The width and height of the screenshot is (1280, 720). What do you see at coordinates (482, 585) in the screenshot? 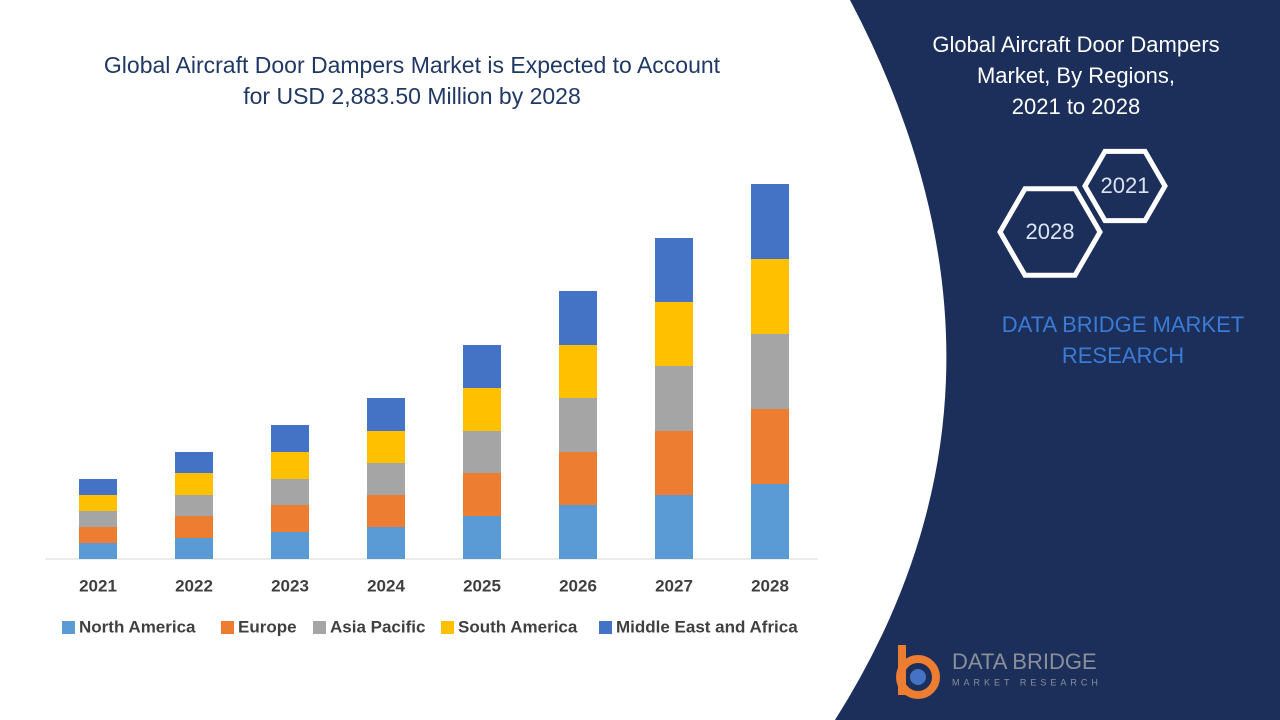
I see `x-tick-label: 2025` at bounding box center [482, 585].